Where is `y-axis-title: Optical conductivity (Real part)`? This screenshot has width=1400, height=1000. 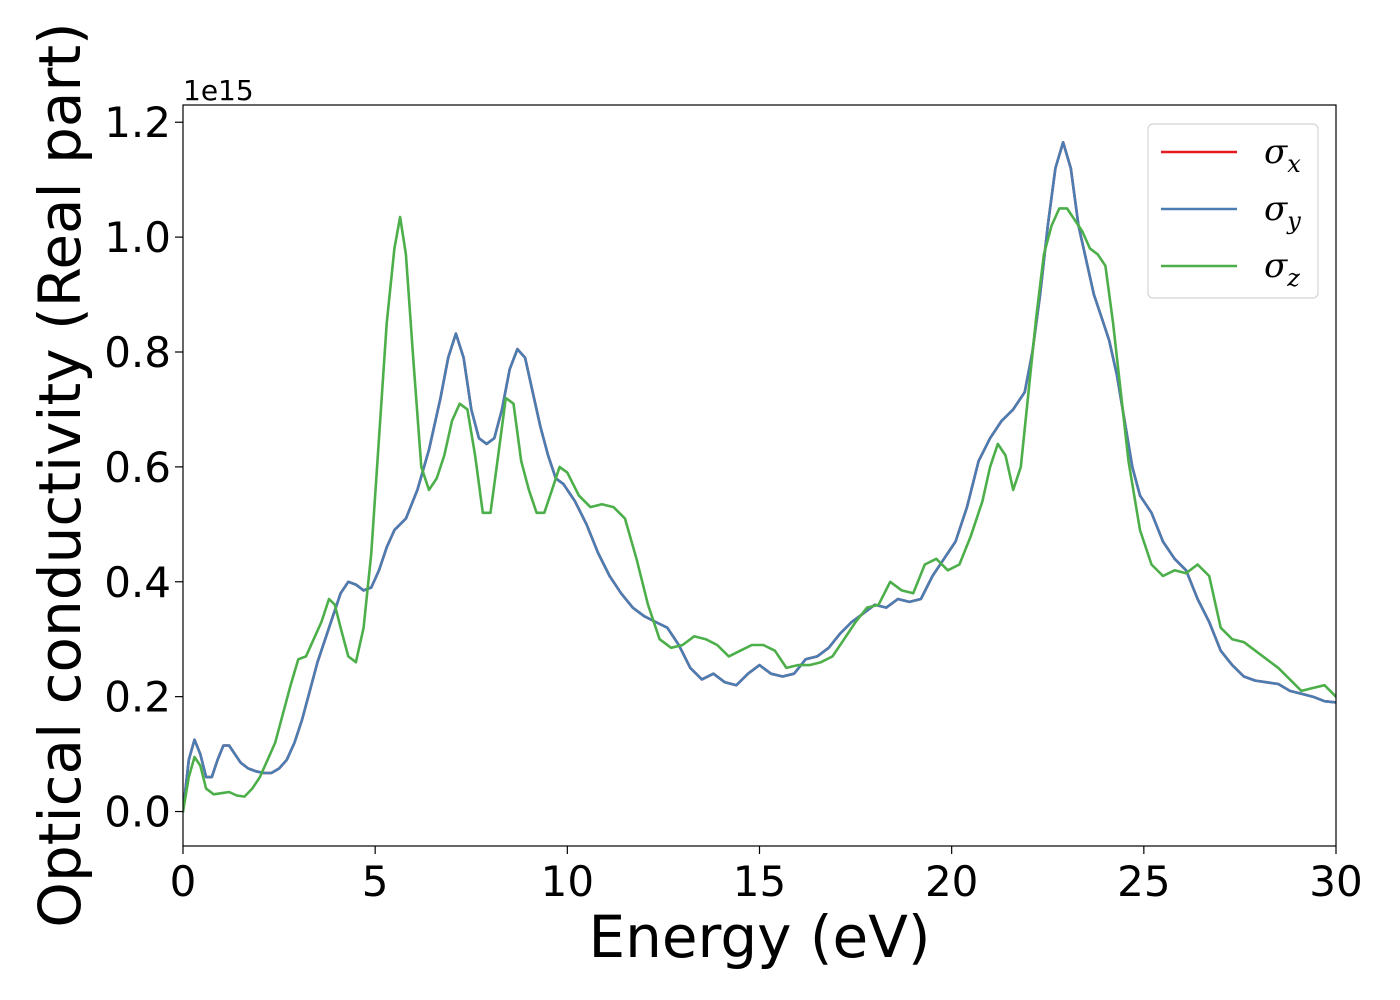 y-axis-title: Optical conductivity (Real part) is located at coordinates (60, 474).